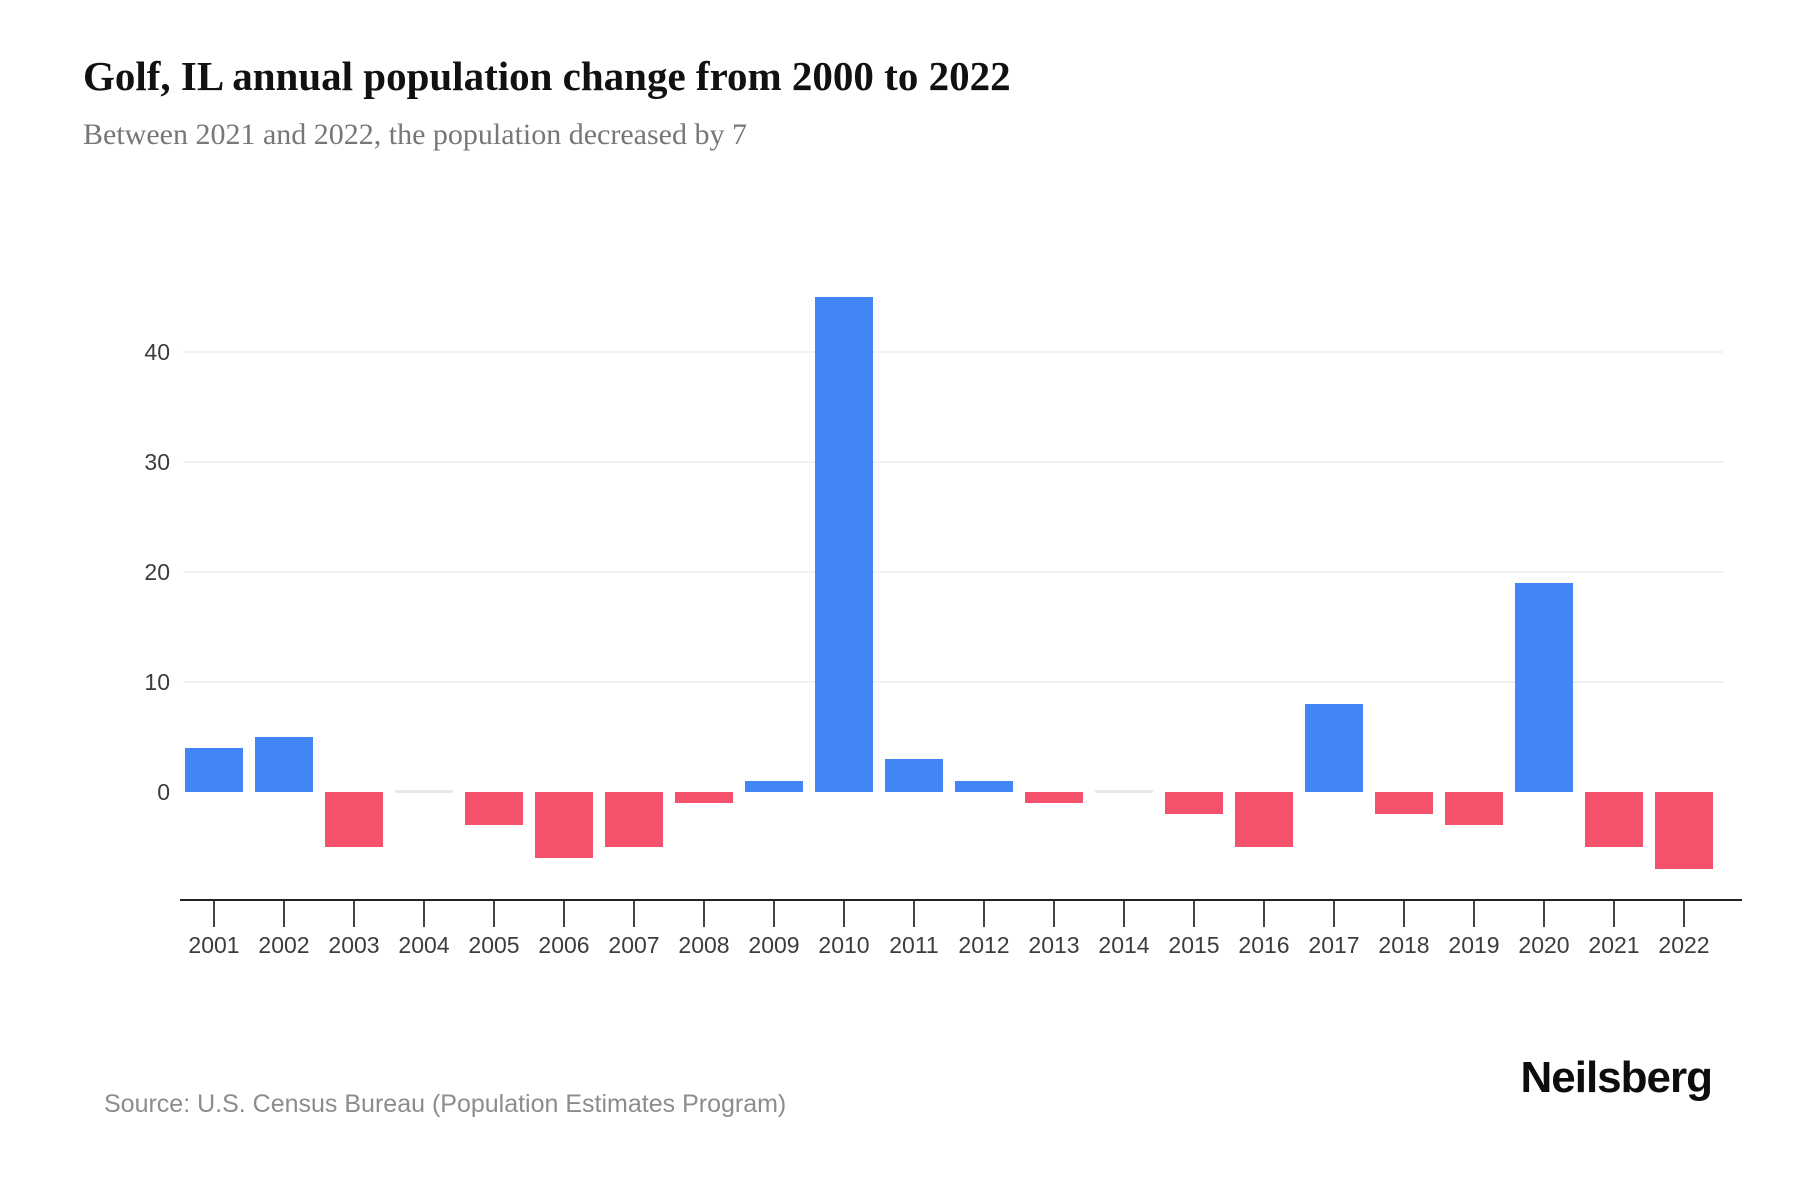  What do you see at coordinates (1054, 914) in the screenshot?
I see `x-tick-2013` at bounding box center [1054, 914].